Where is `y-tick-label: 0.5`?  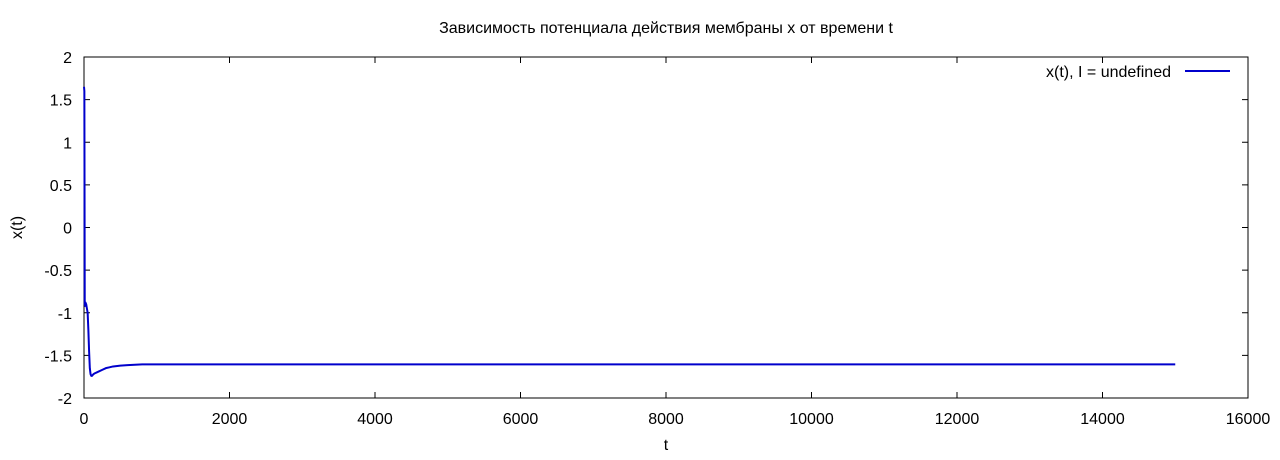
y-tick-label: 0.5 is located at coordinates (61, 186).